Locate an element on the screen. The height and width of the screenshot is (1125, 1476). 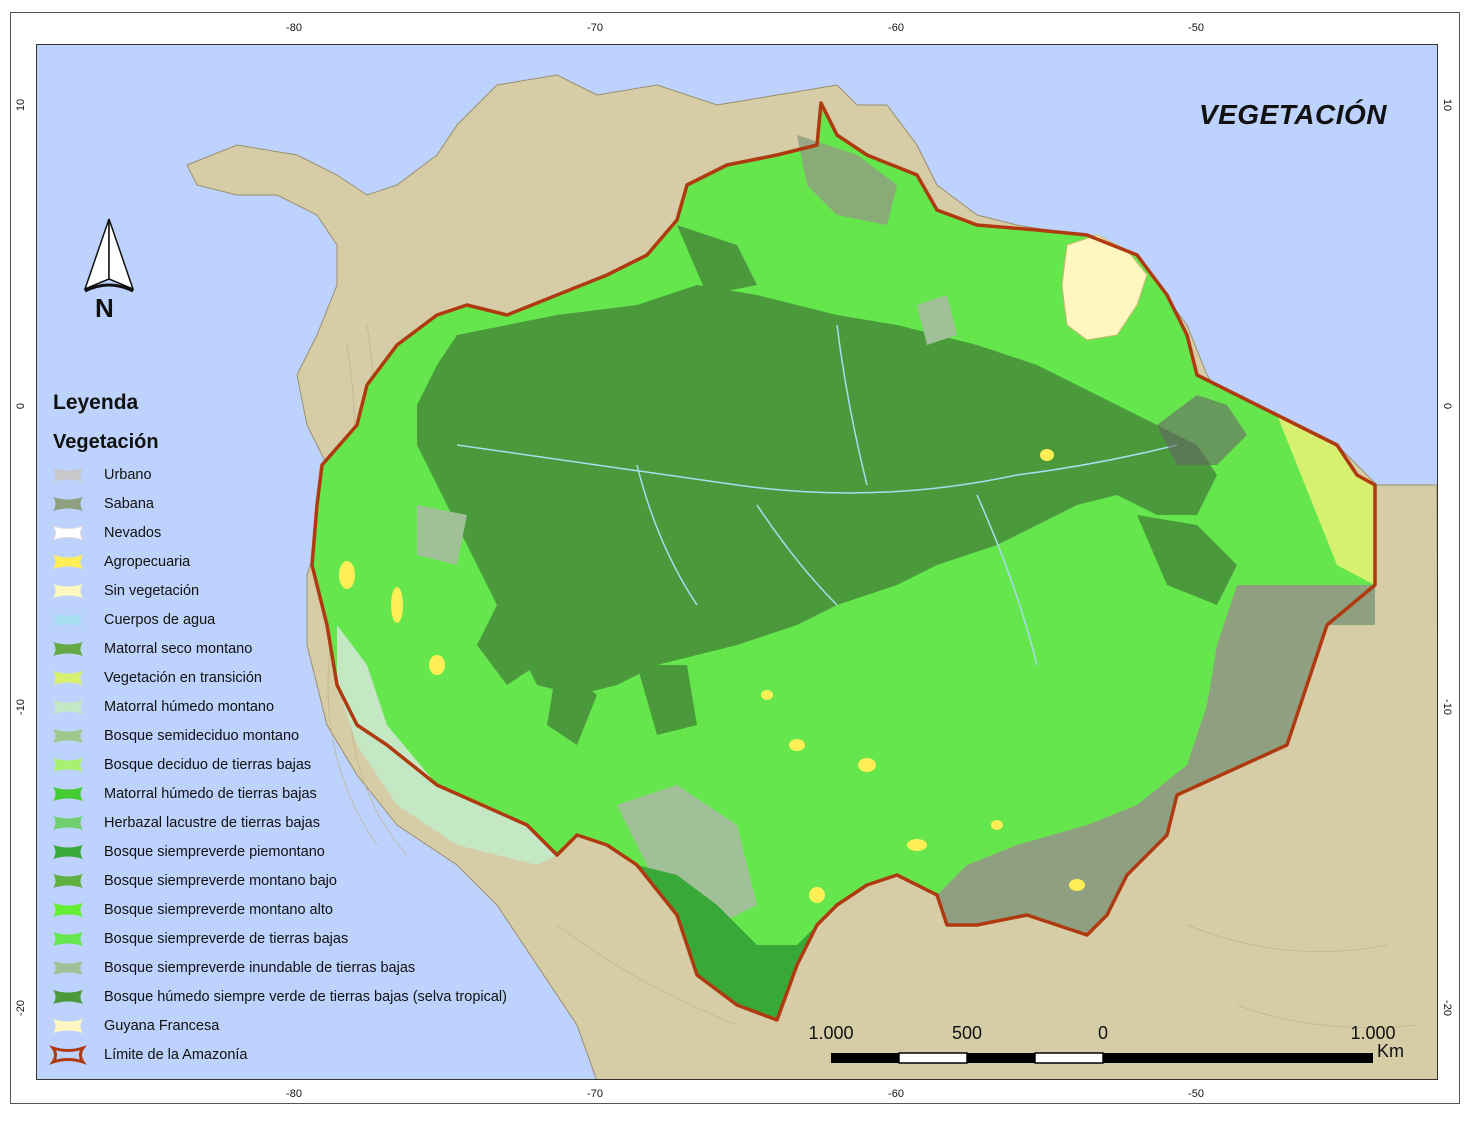
scale-unit: Km is located at coordinates (1390, 1051).